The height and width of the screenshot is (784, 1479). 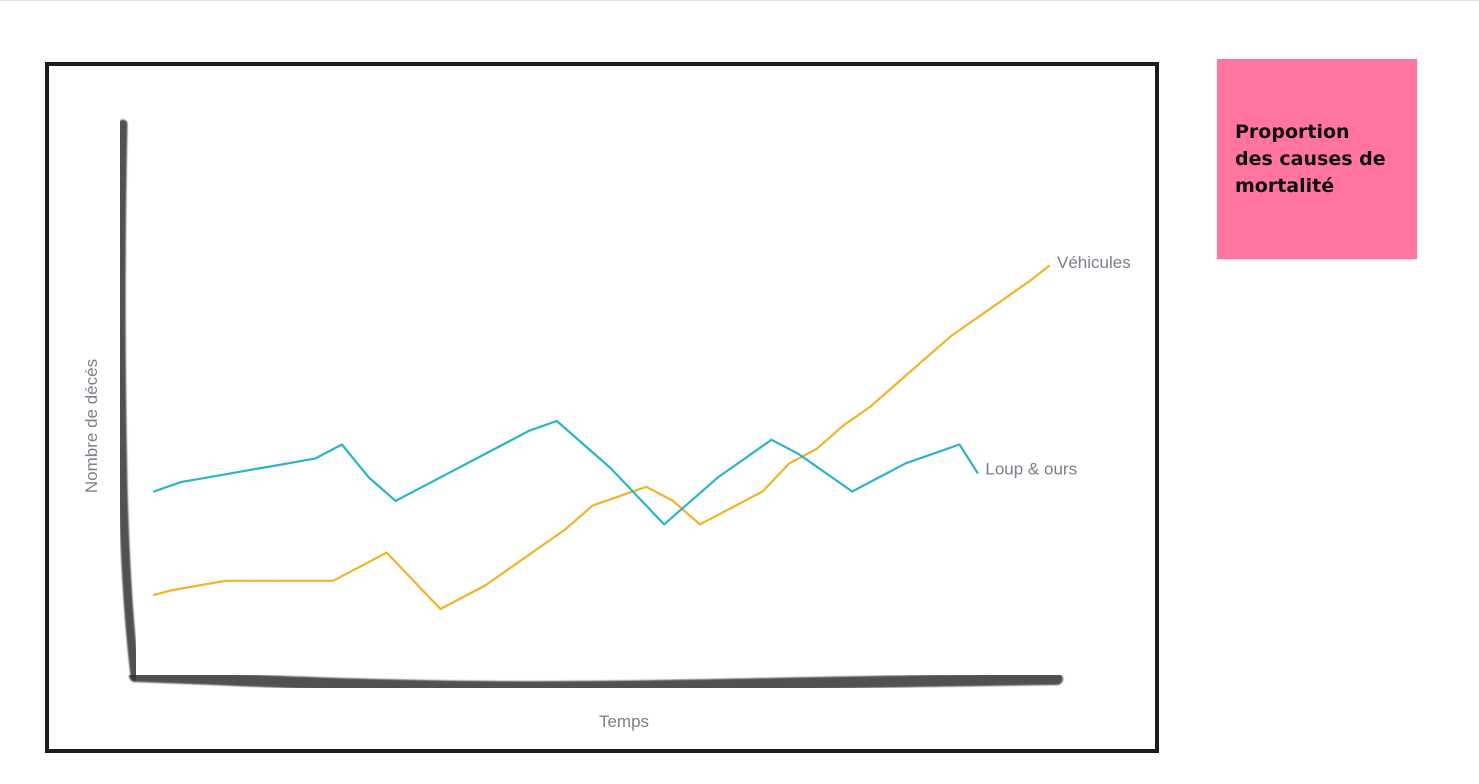 I want to click on series-label-1: Véhicules, so click(x=1094, y=262).